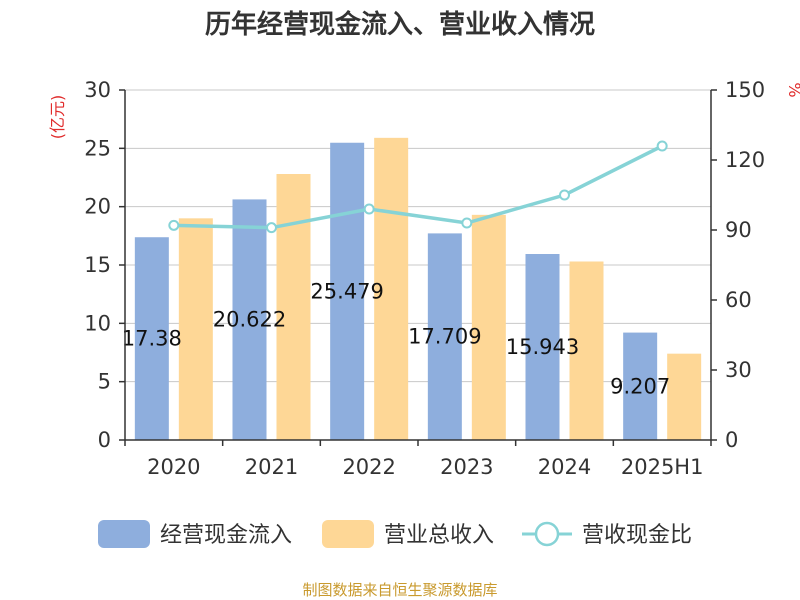 This screenshot has width=800, height=600. What do you see at coordinates (637, 535) in the screenshot?
I see `legend-label: 营收现金比` at bounding box center [637, 535].